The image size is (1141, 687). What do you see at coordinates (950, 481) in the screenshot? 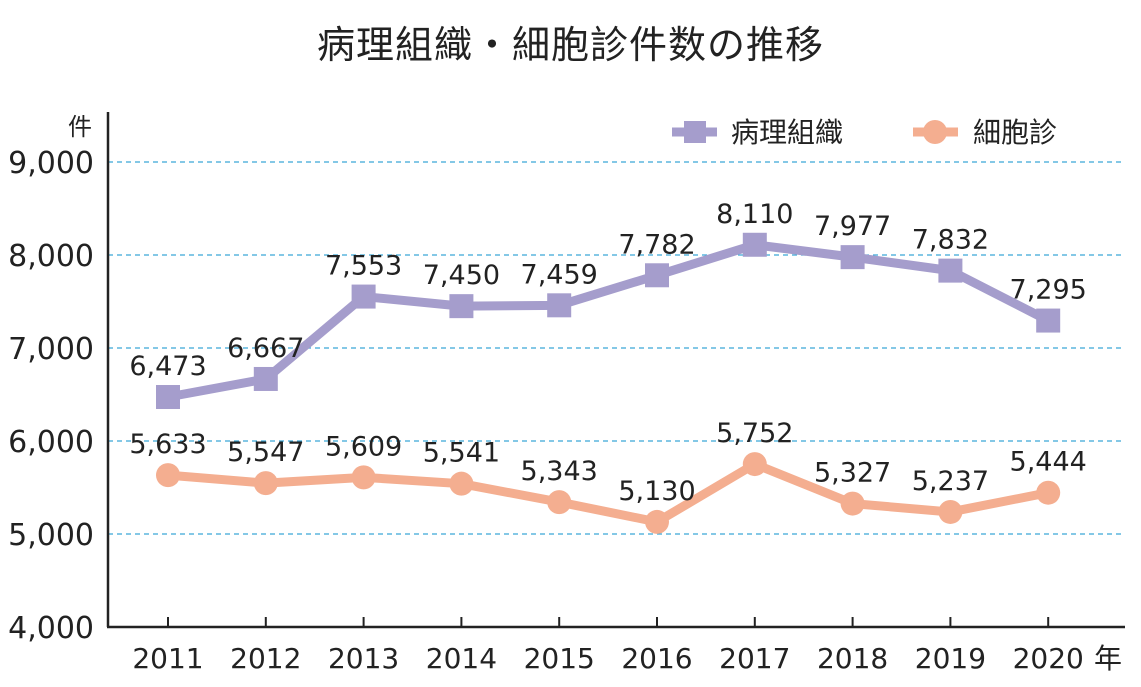
I see `data-value-label: 5,237` at bounding box center [950, 481].